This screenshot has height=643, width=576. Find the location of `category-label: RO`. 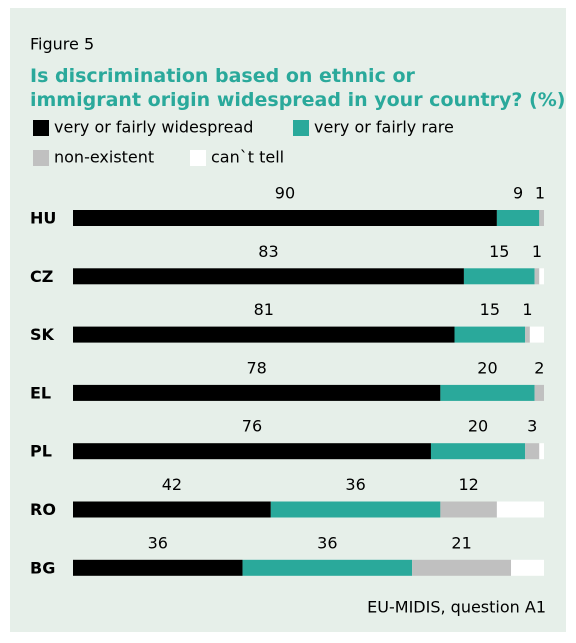

category-label: RO is located at coordinates (43, 509).